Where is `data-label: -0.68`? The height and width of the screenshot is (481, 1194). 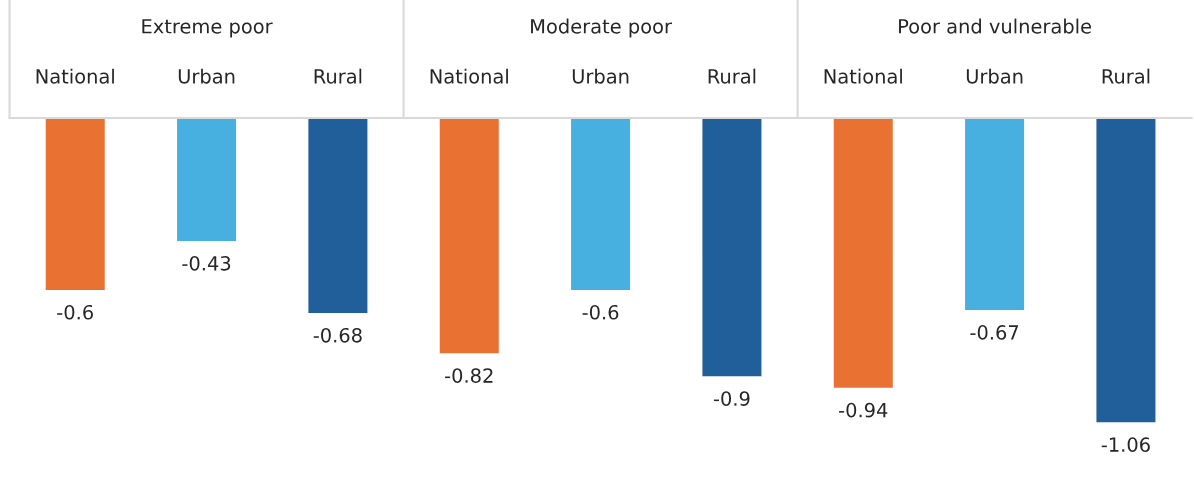
data-label: -0.68 is located at coordinates (337, 335).